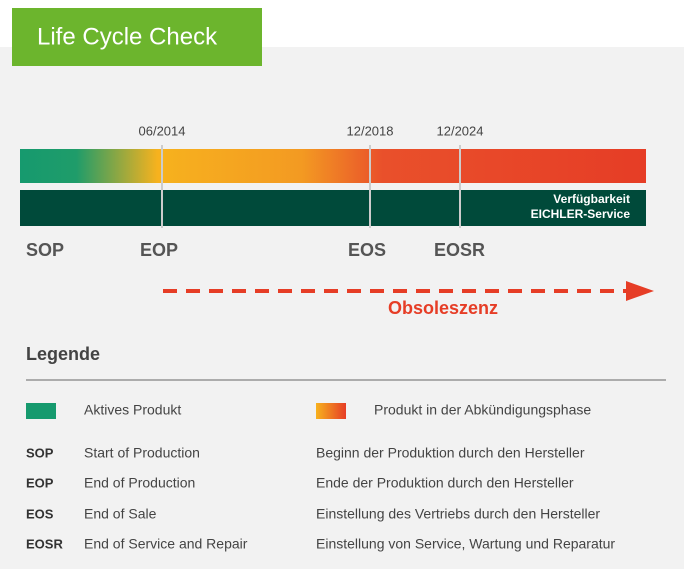  Describe the element at coordinates (45, 250) in the screenshot. I see `milestone: SOP` at that location.